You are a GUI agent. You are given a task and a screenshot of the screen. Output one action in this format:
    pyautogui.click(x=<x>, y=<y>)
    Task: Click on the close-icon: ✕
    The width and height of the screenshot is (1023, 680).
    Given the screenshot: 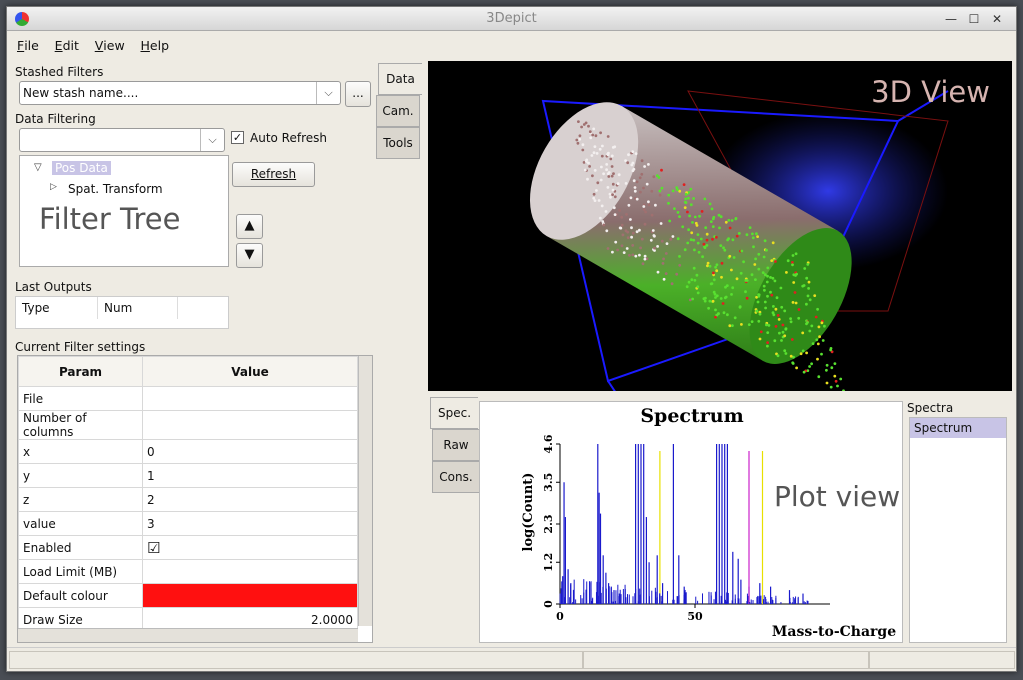 What is the action you would take?
    pyautogui.click(x=997, y=19)
    